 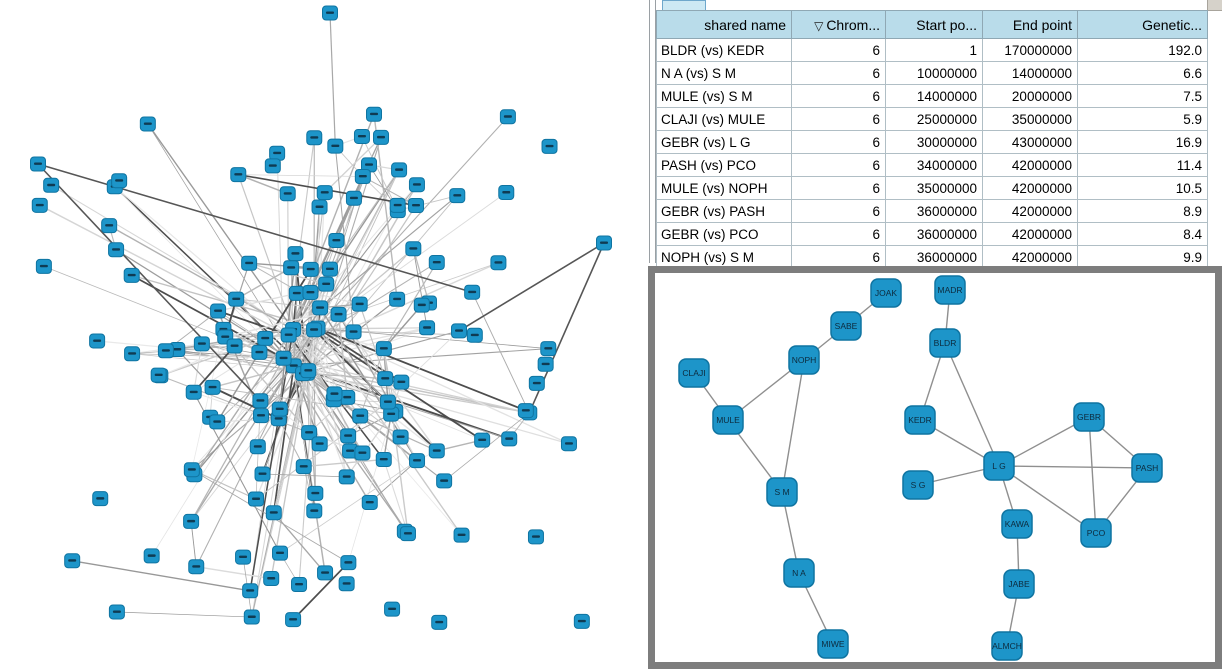 I want to click on network-node-kedr: KEDR, so click(x=920, y=420).